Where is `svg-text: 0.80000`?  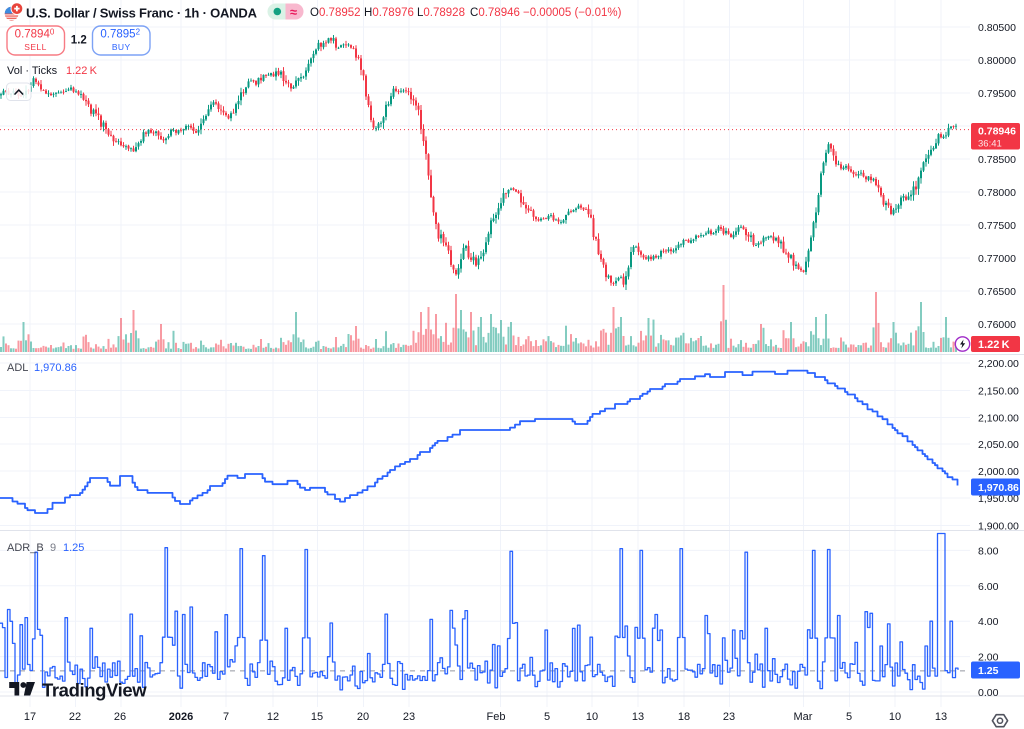
svg-text: 0.80000 is located at coordinates (997, 61).